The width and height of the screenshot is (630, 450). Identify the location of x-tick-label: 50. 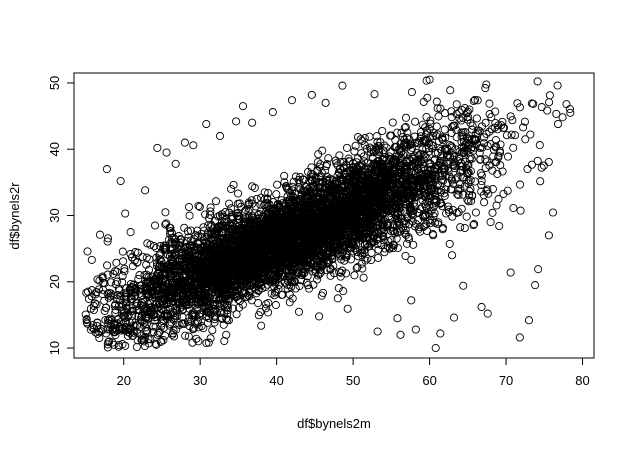
(353, 380).